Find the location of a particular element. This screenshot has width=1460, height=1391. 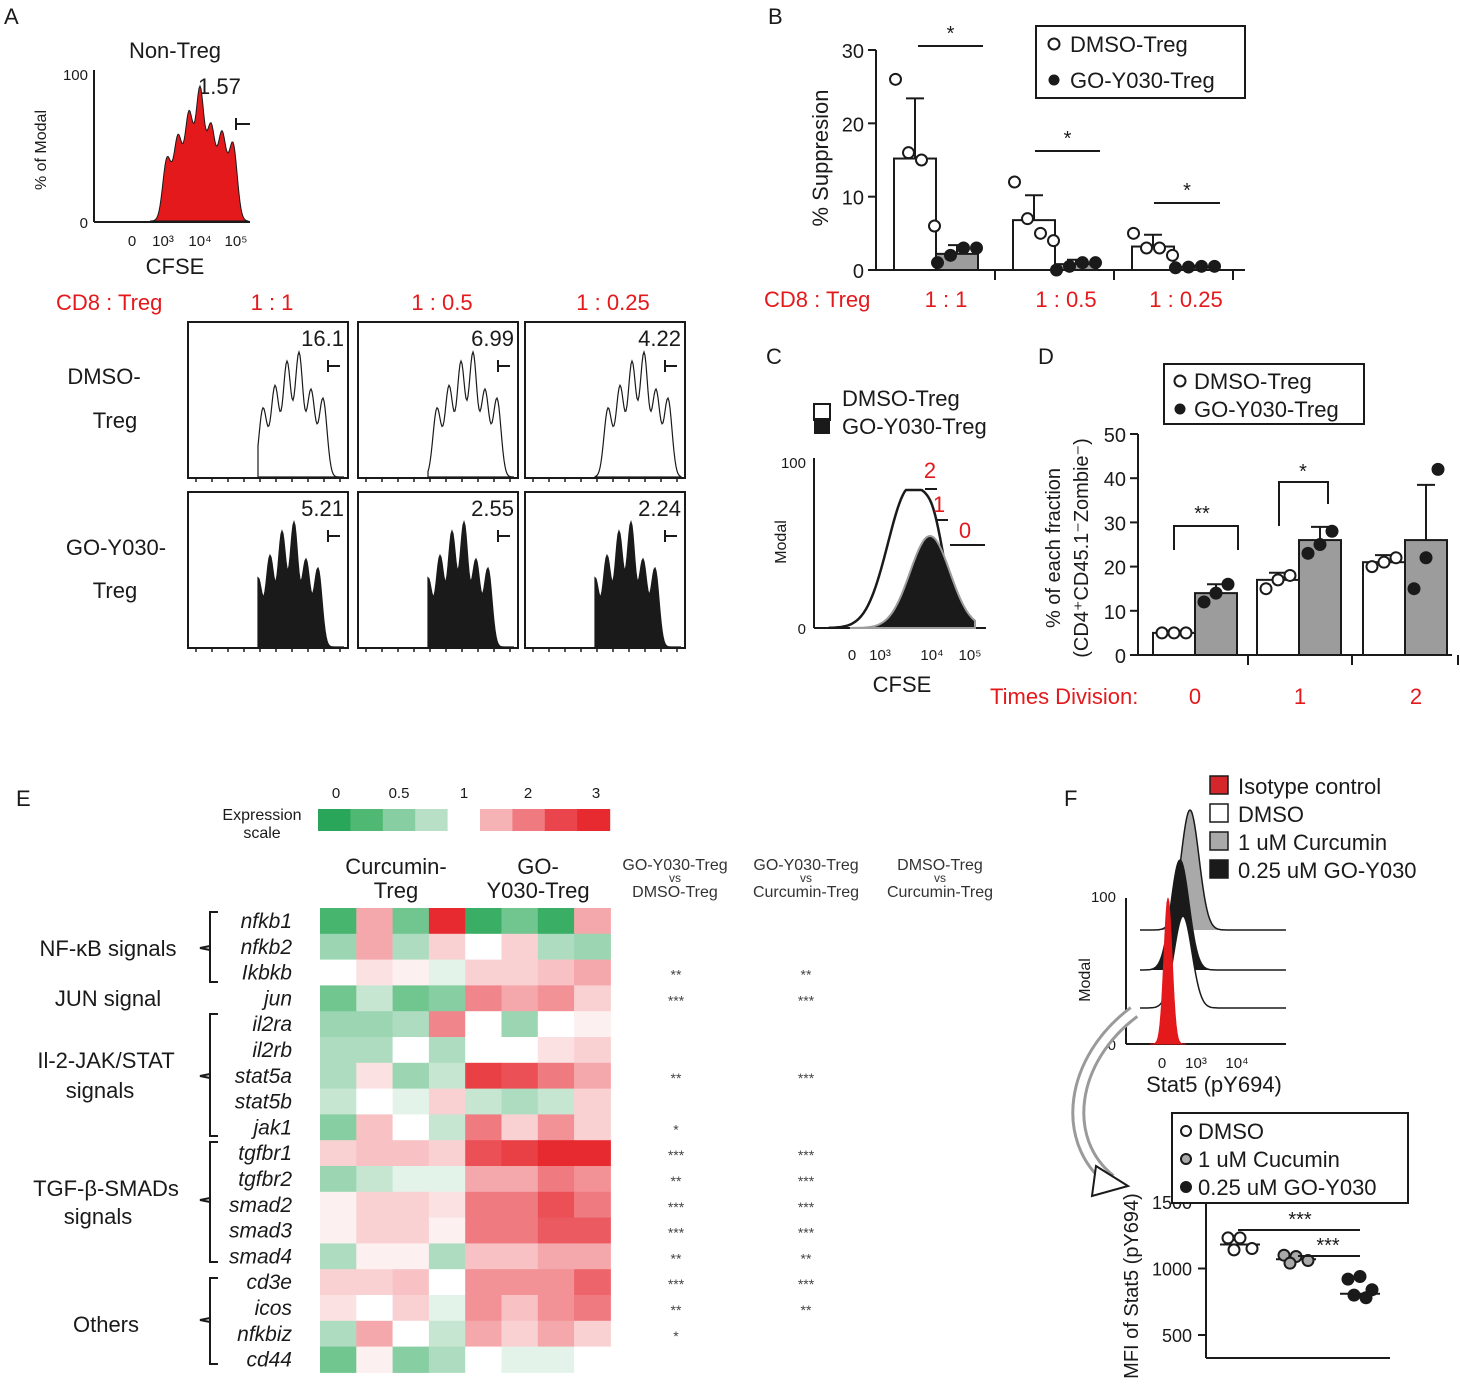

goy-hist-2: 2.24 is located at coordinates (605, 571).